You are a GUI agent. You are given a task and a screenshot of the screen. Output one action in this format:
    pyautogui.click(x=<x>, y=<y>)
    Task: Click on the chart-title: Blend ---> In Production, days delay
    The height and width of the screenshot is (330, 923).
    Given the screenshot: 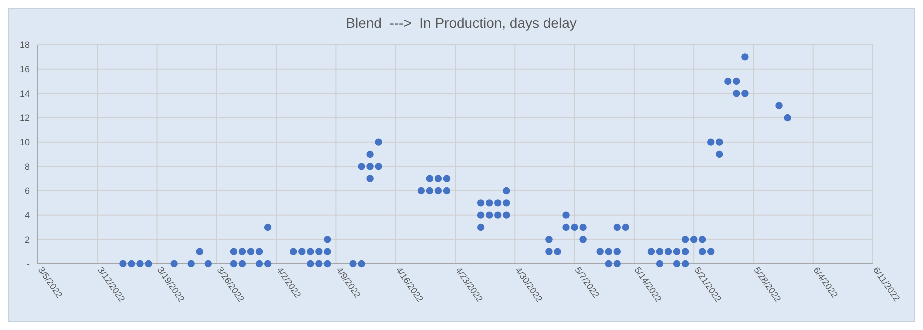 What is the action you would take?
    pyautogui.click(x=461, y=23)
    